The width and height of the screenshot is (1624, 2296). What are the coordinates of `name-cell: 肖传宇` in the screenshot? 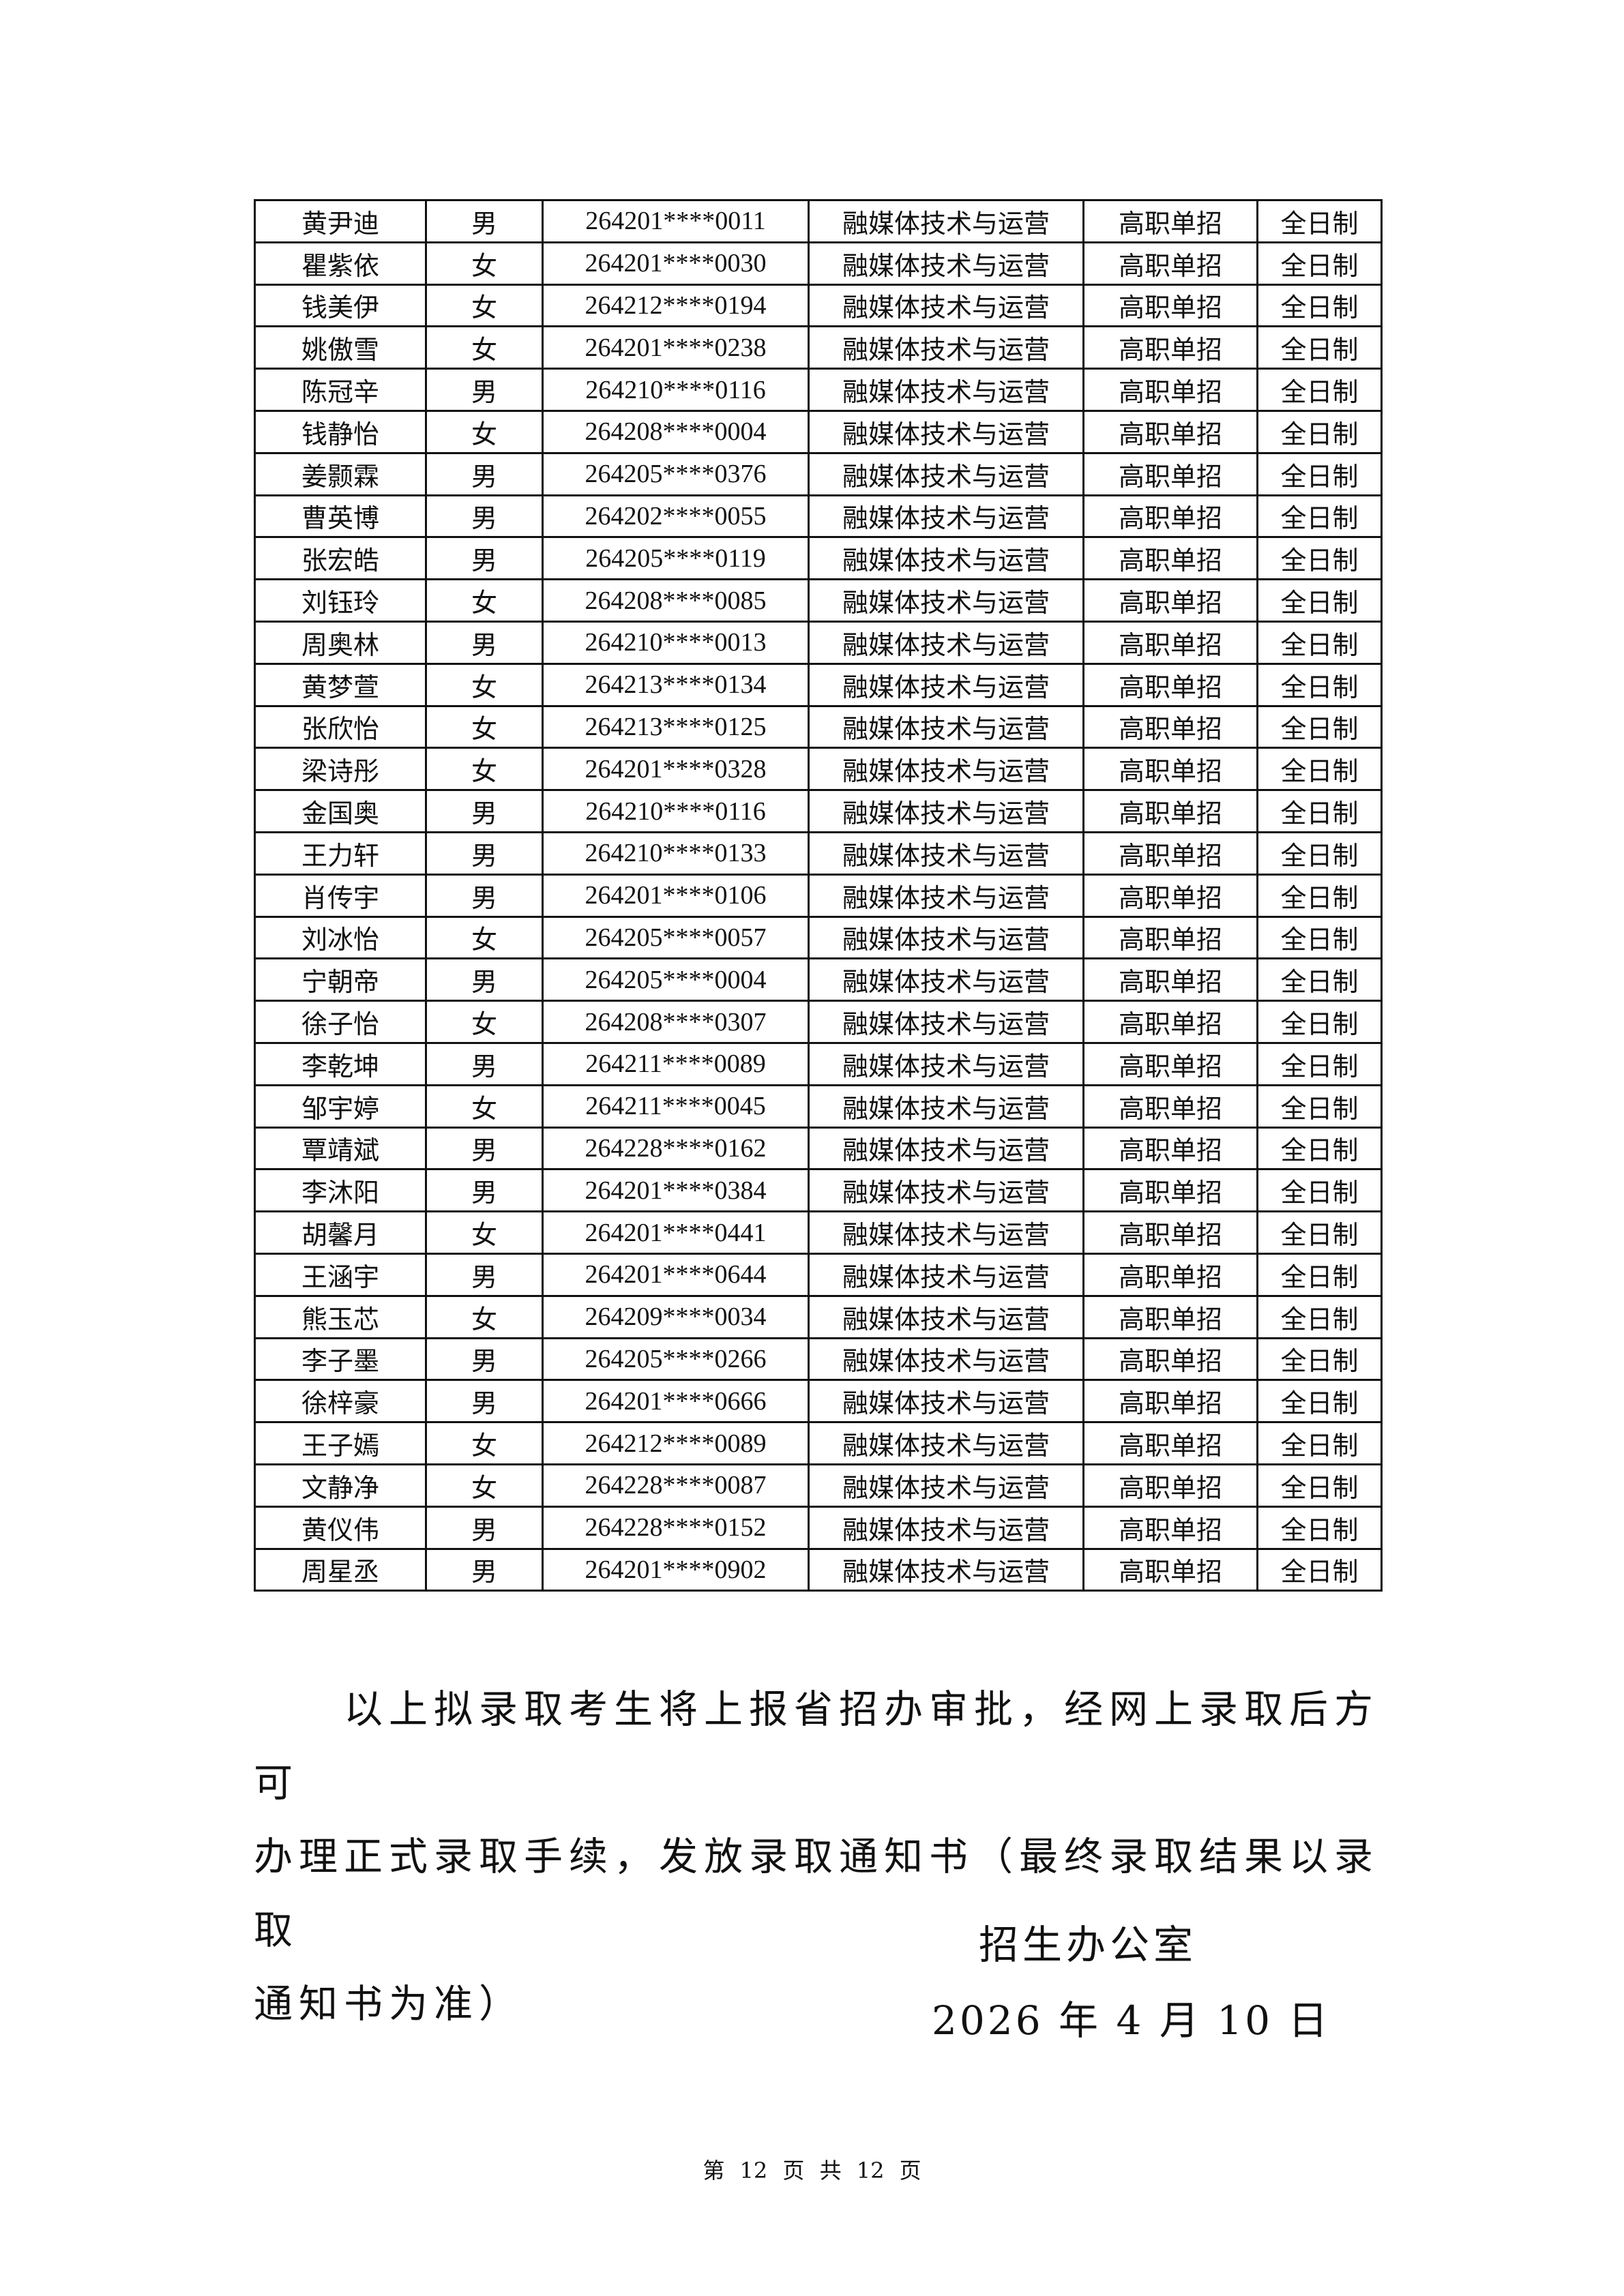 It's located at (340, 895).